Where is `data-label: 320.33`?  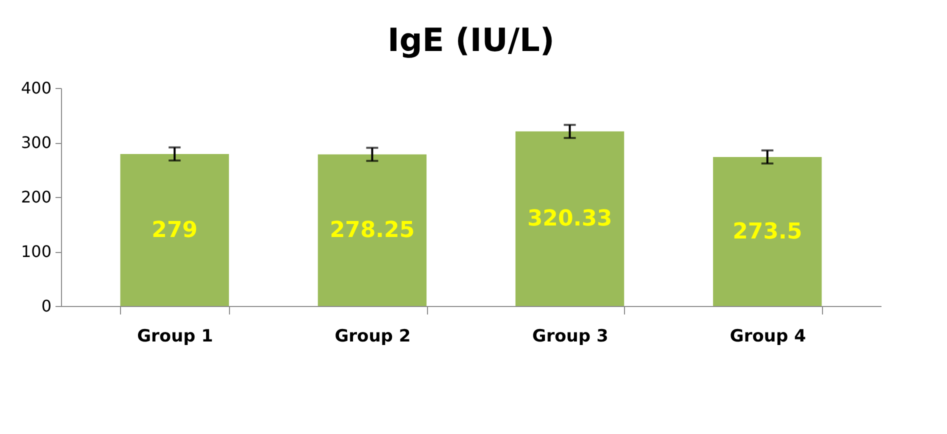 data-label: 320.33 is located at coordinates (569, 219).